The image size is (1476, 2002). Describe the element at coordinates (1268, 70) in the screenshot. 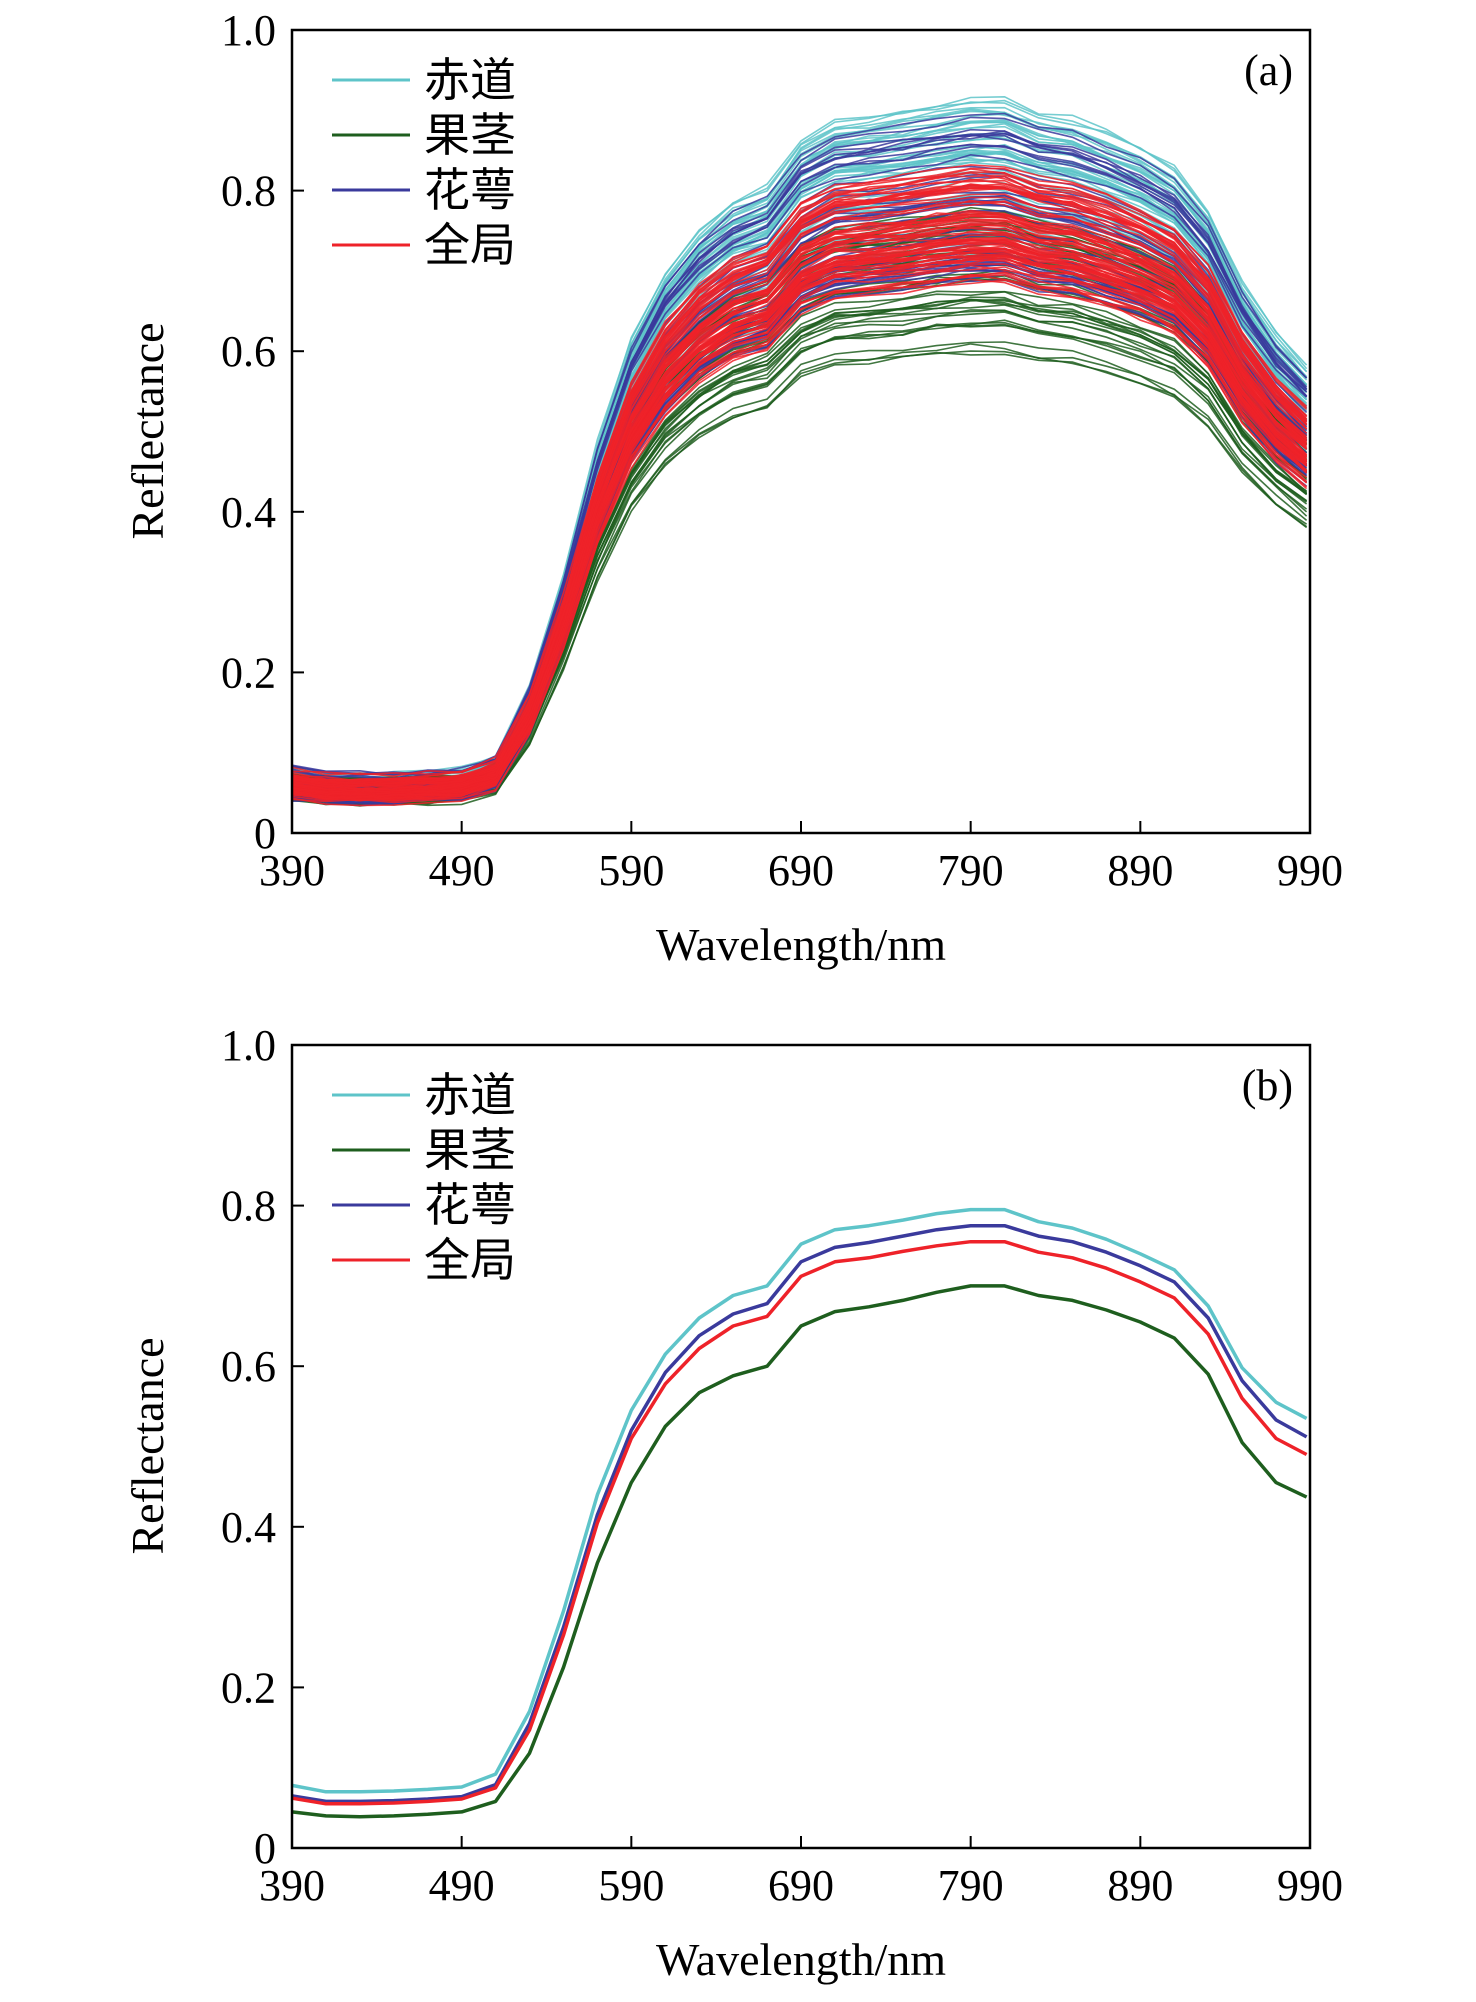

I see `panel-label-a: (a)` at that location.